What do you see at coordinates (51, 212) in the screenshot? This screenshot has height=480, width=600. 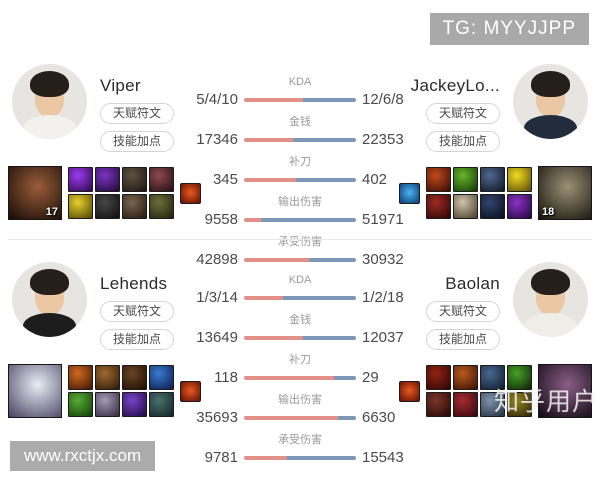 I see `level-badge: 17` at bounding box center [51, 212].